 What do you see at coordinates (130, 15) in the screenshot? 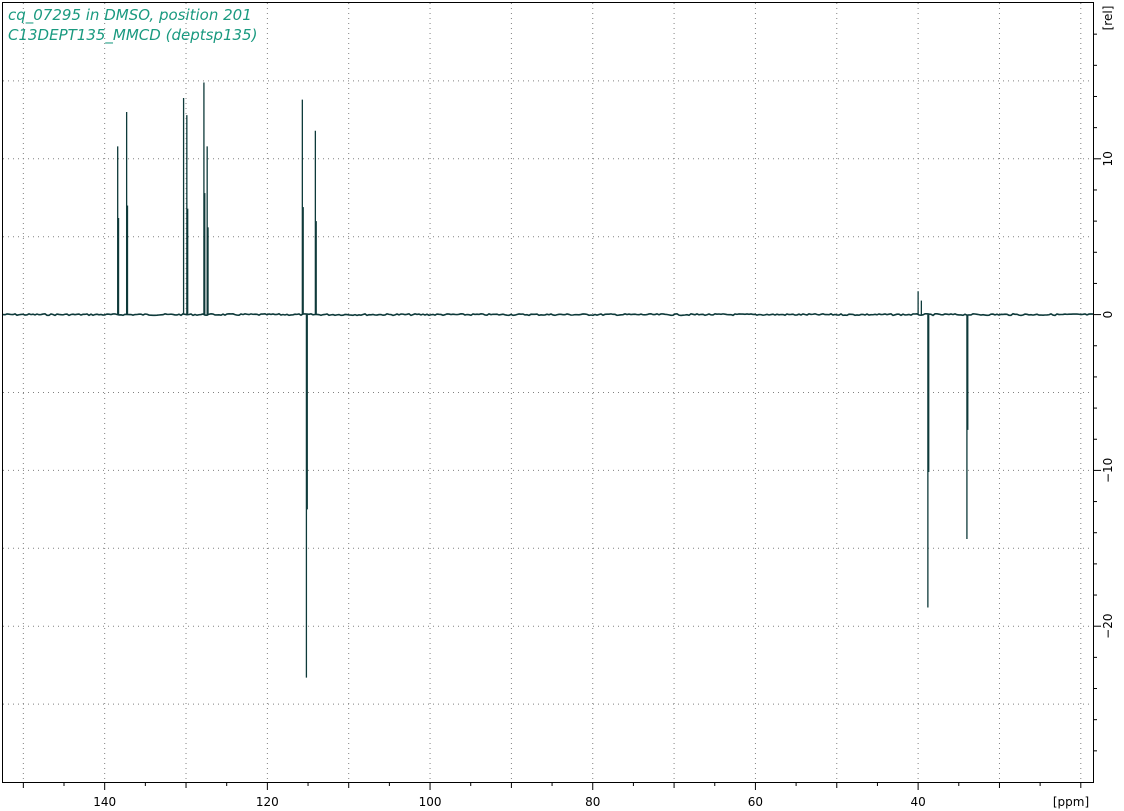
I see `spectrum-title: cq_07295 in DMSO, position 201` at bounding box center [130, 15].